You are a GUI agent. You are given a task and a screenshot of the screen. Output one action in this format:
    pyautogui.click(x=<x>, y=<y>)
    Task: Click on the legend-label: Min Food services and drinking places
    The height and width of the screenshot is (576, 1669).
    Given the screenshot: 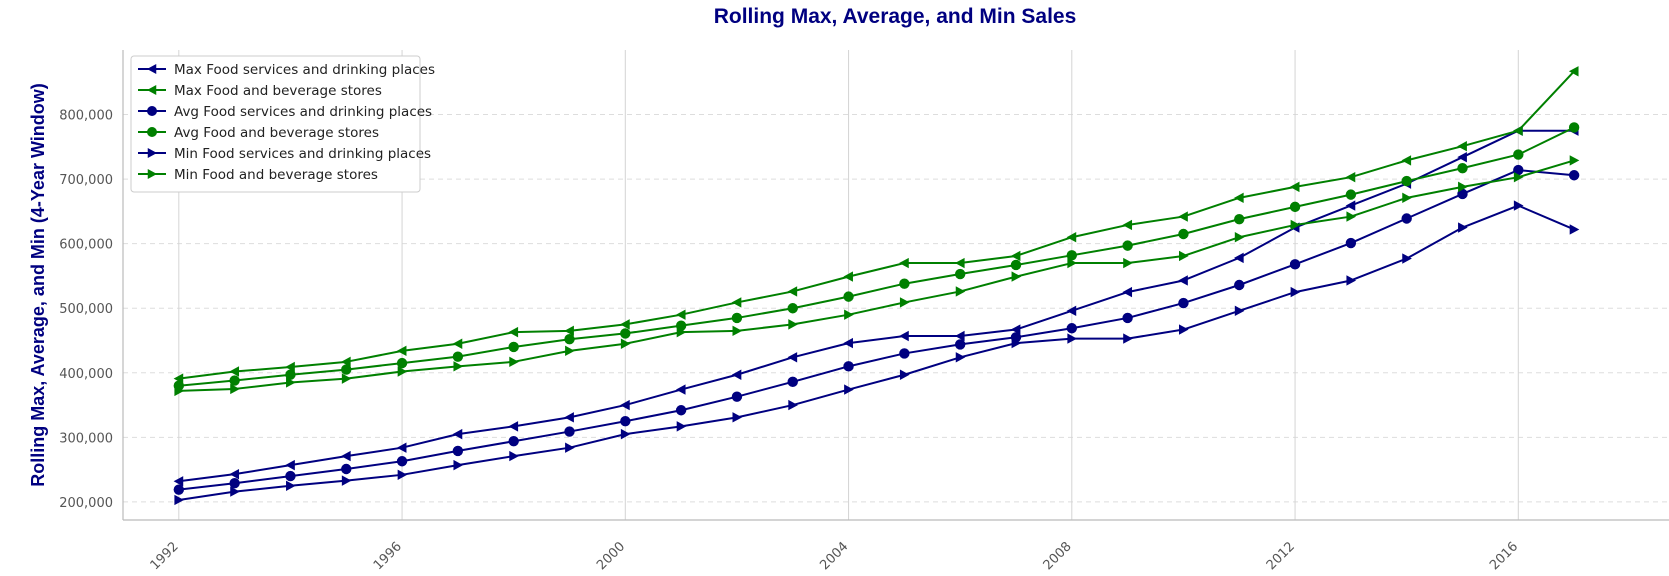 What is the action you would take?
    pyautogui.click(x=302, y=154)
    